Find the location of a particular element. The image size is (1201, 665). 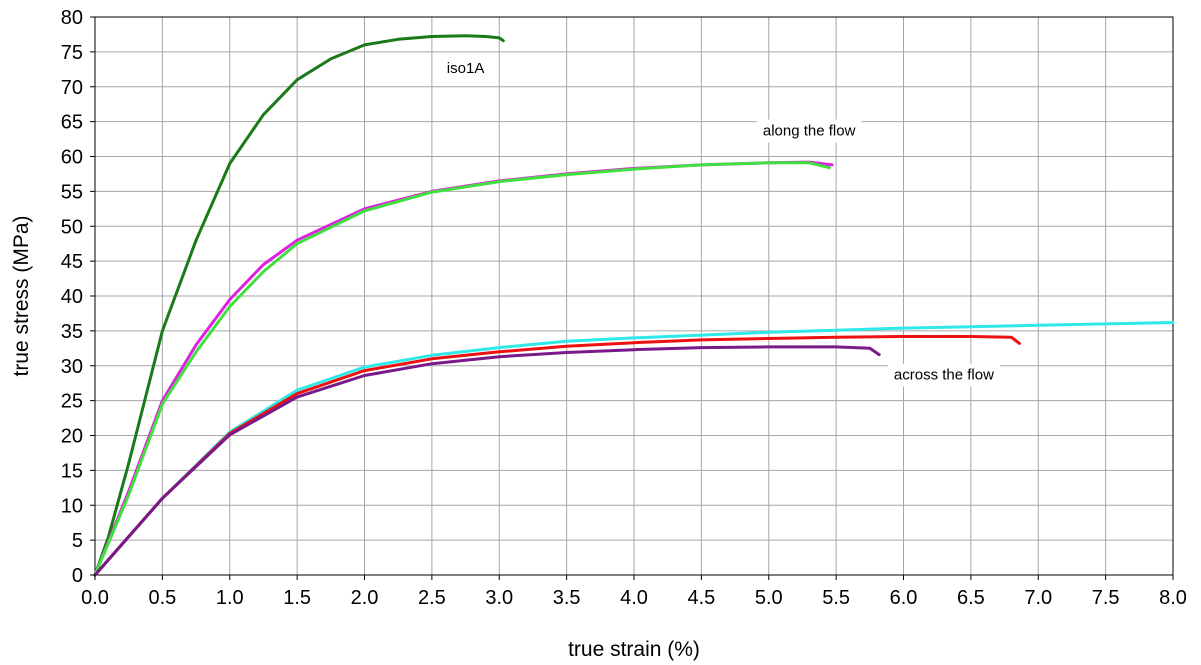

y-tick-label: 45 is located at coordinates (72, 262).